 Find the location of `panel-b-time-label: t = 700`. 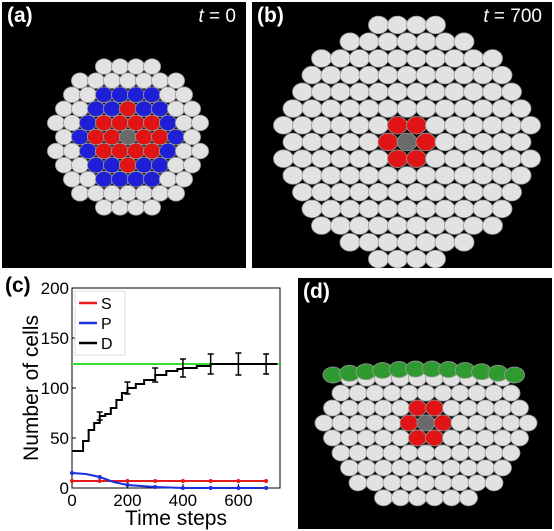

panel-b-time-label: t = 700 is located at coordinates (512, 17).